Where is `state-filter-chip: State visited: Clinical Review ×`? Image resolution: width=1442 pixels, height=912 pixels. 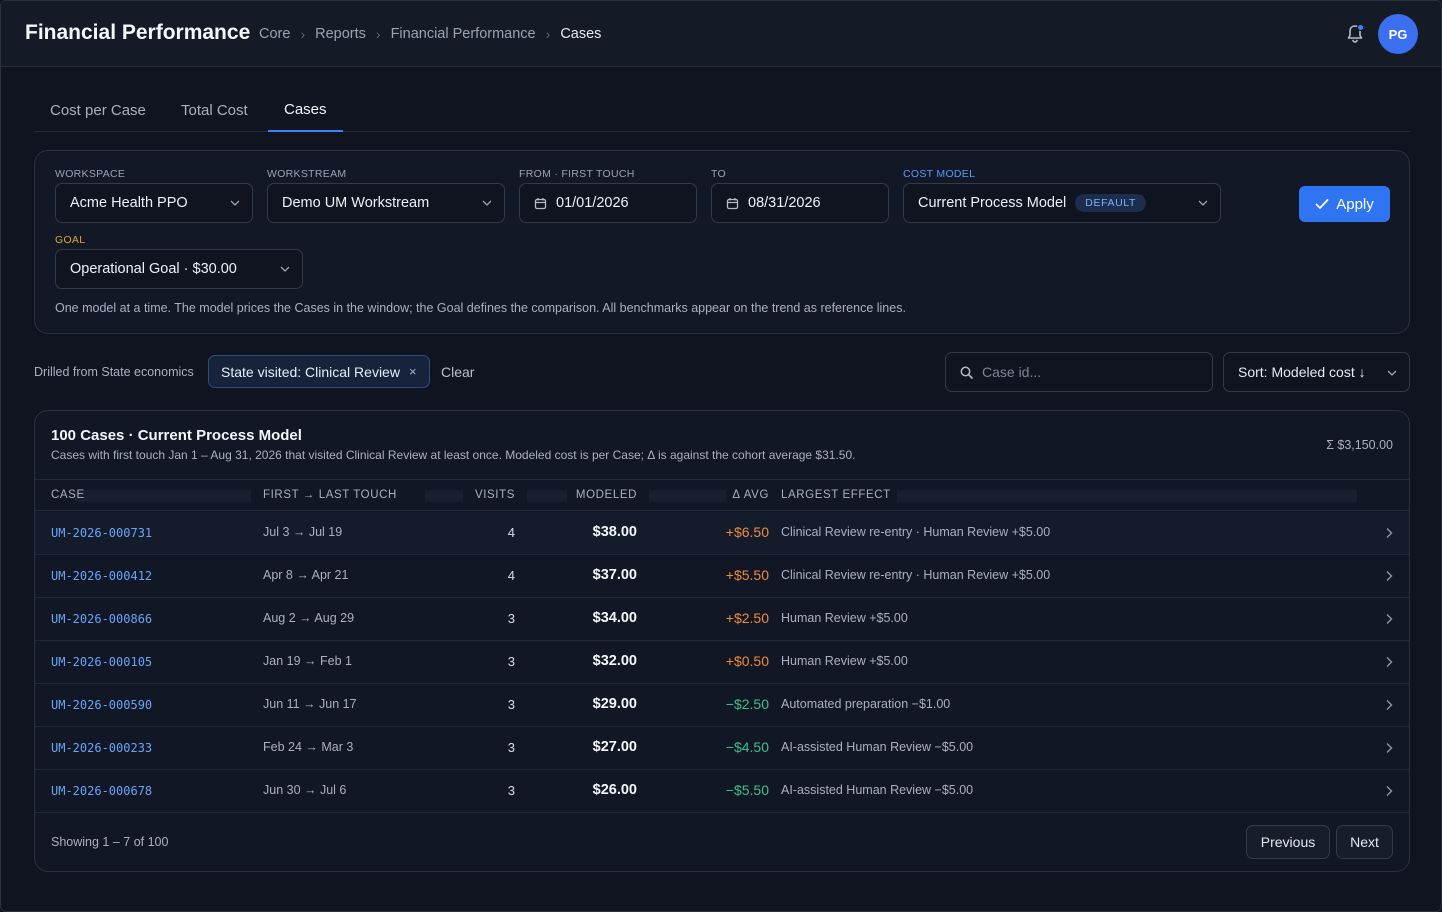 state-filter-chip: State visited: Clinical Review × is located at coordinates (319, 371).